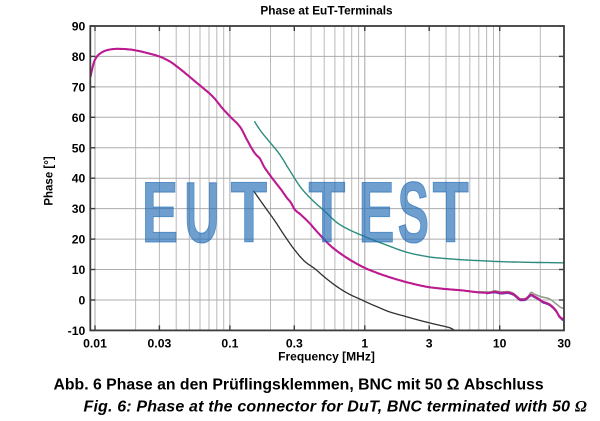 Image resolution: width=600 pixels, height=421 pixels. Describe the element at coordinates (429, 344) in the screenshot. I see `svg-text: 3` at that location.